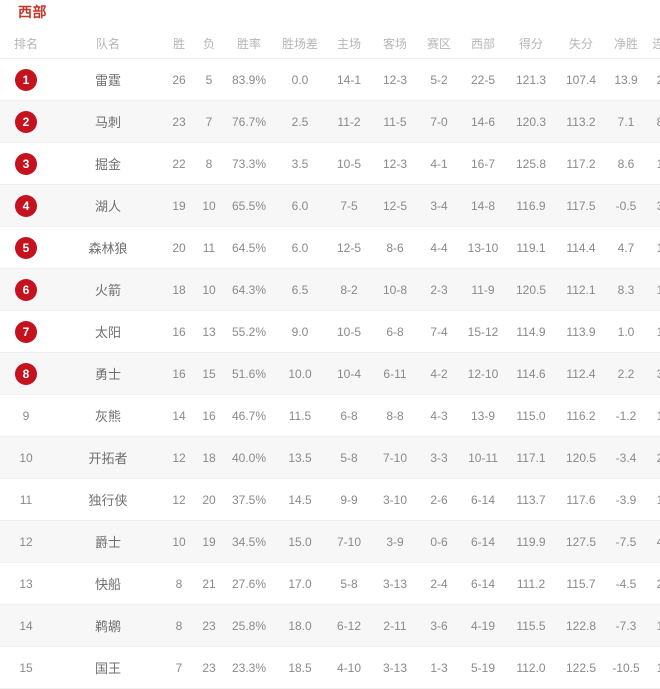 The width and height of the screenshot is (660, 689). I want to click on team-stat-streak: 2连胜, so click(653, 583).